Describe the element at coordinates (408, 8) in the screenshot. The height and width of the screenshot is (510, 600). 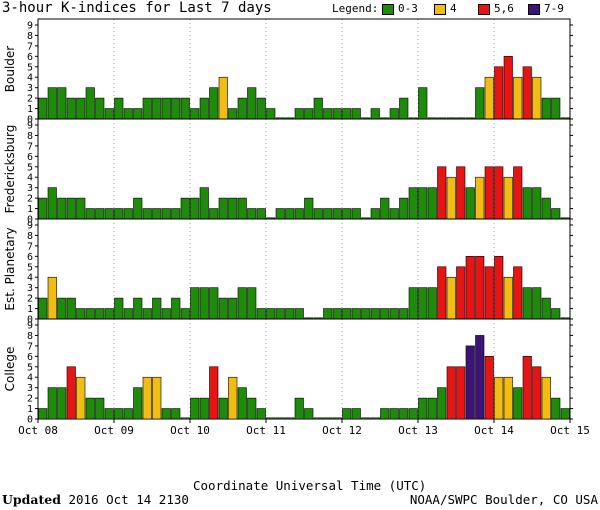
I see `legend-label-1: 0-3` at that location.